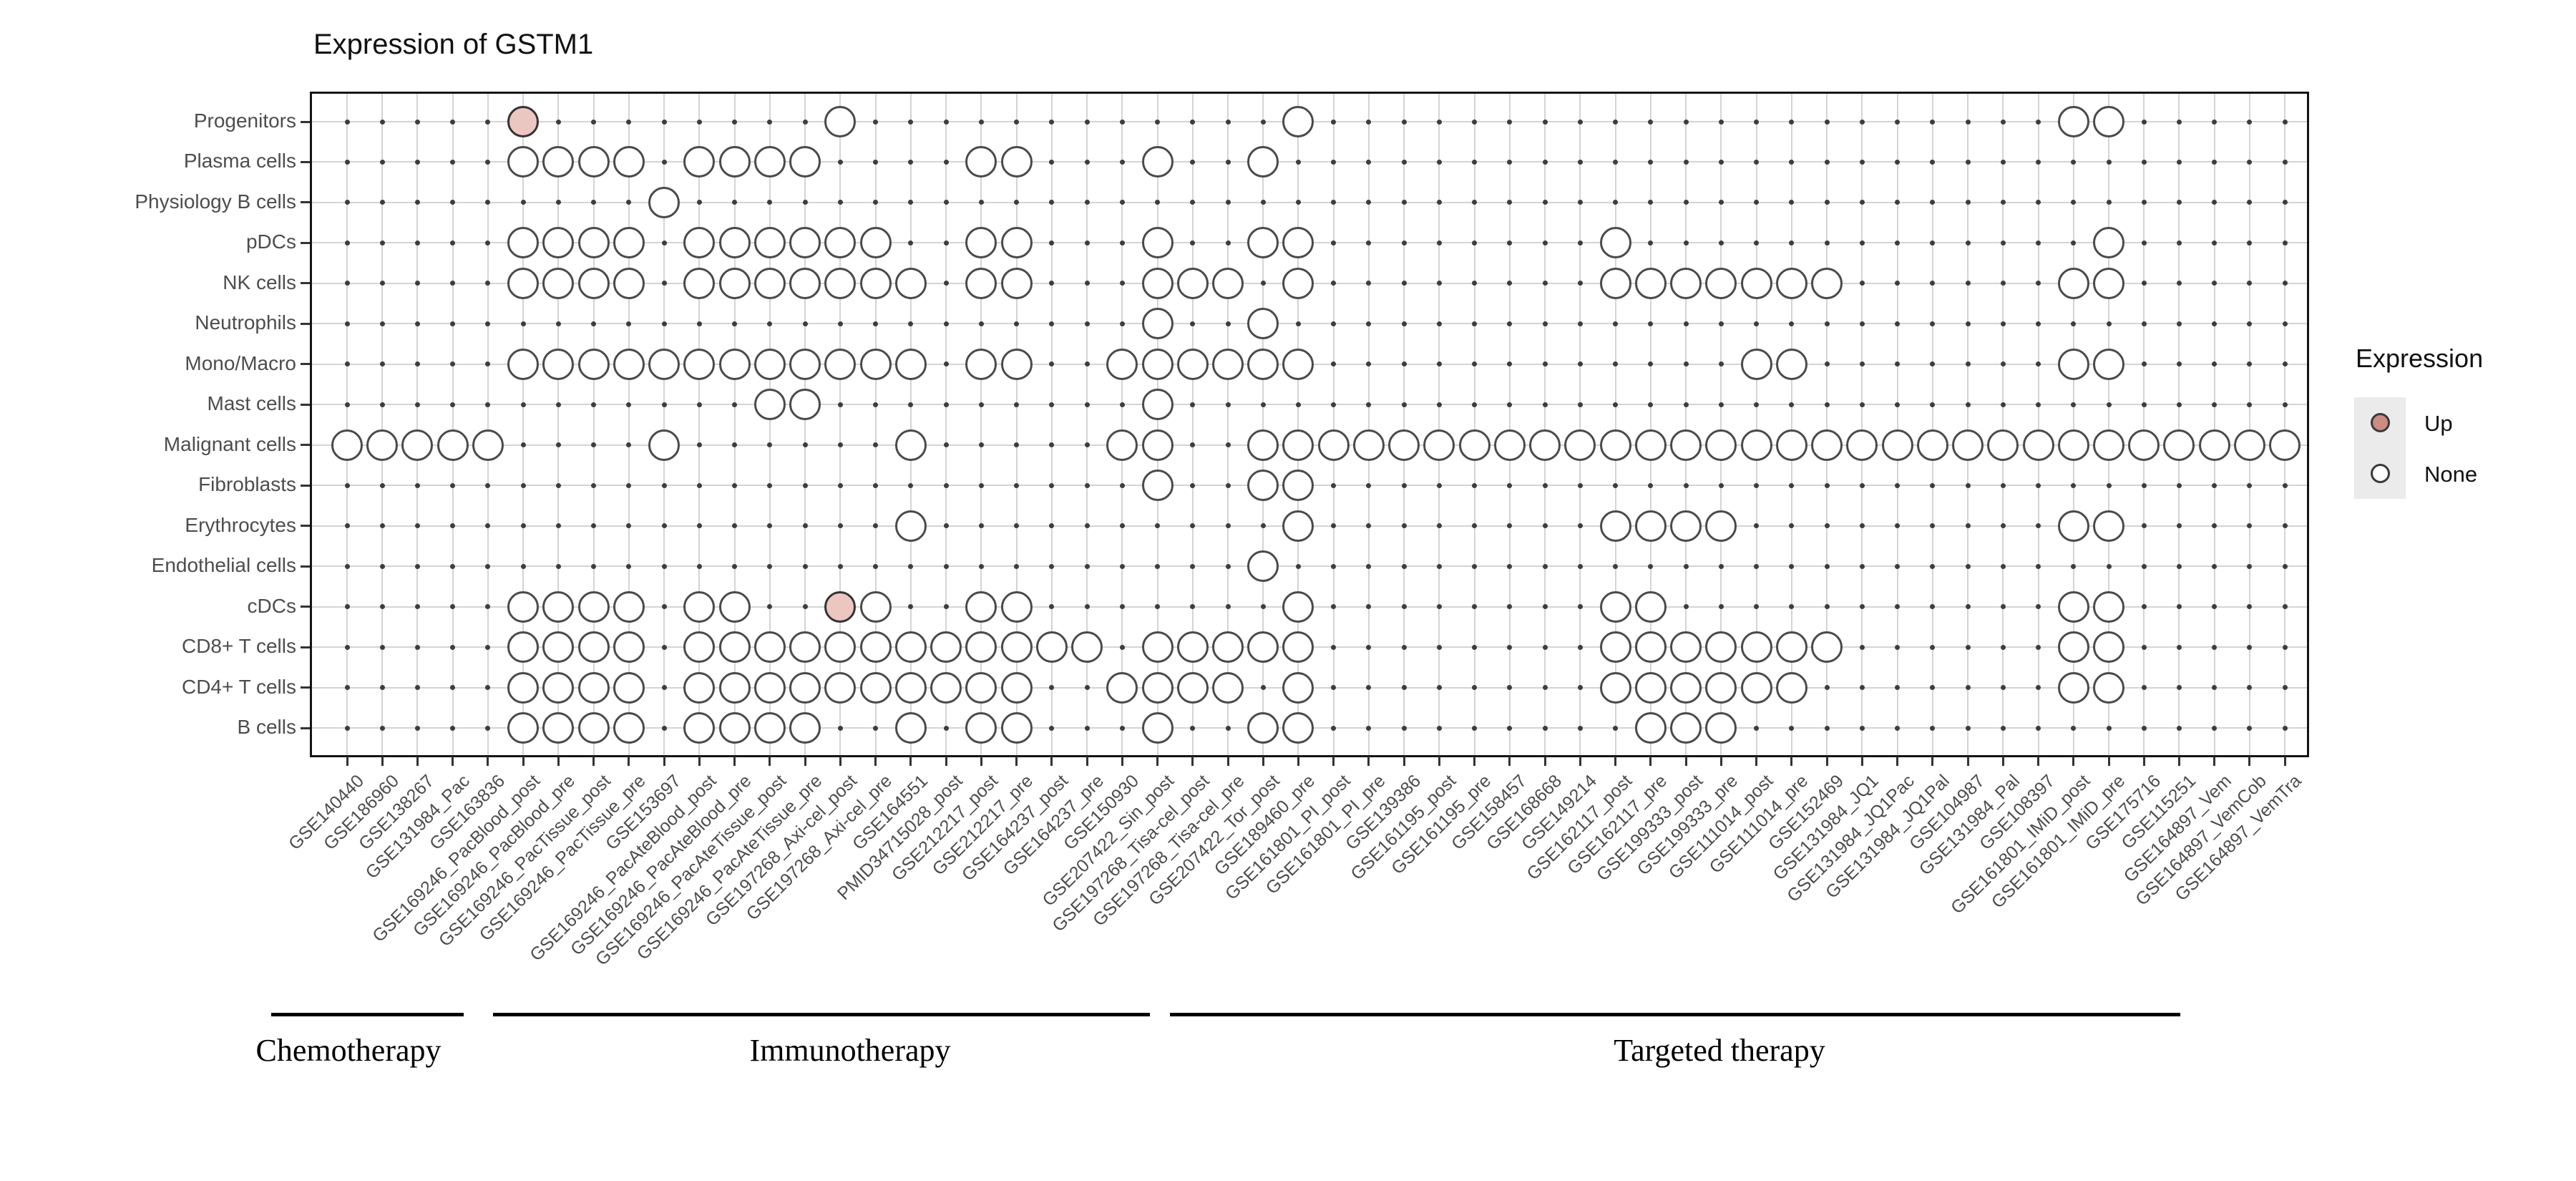  What do you see at coordinates (1719, 1050) in the screenshot?
I see `targeted-therapy-label: Targeted therapy` at bounding box center [1719, 1050].